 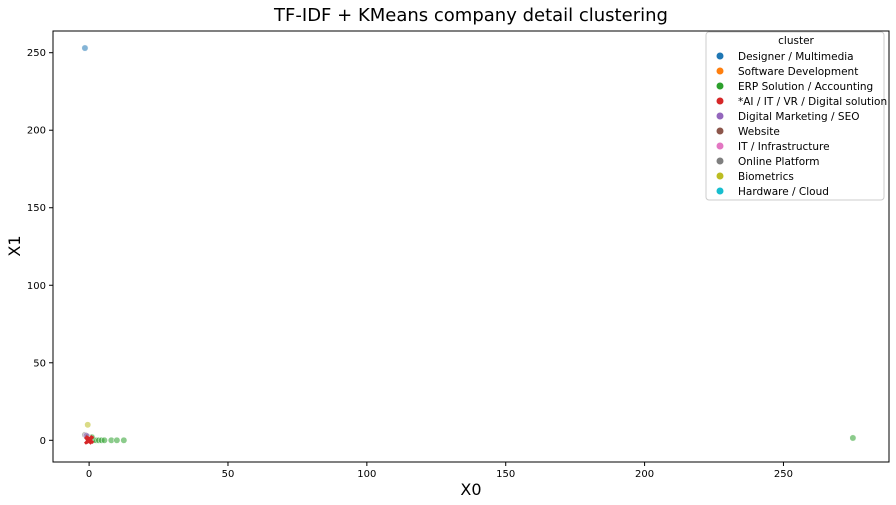 I want to click on legend-item-software-development: Software Development, so click(x=787, y=72).